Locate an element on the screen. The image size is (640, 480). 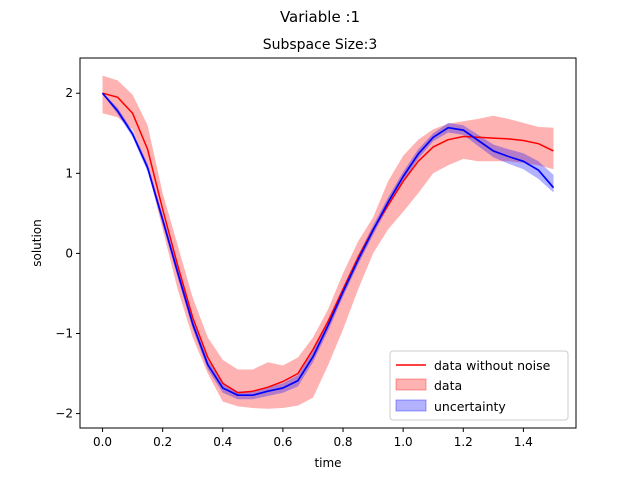
y-tick-label: −2 is located at coordinates (64, 414).